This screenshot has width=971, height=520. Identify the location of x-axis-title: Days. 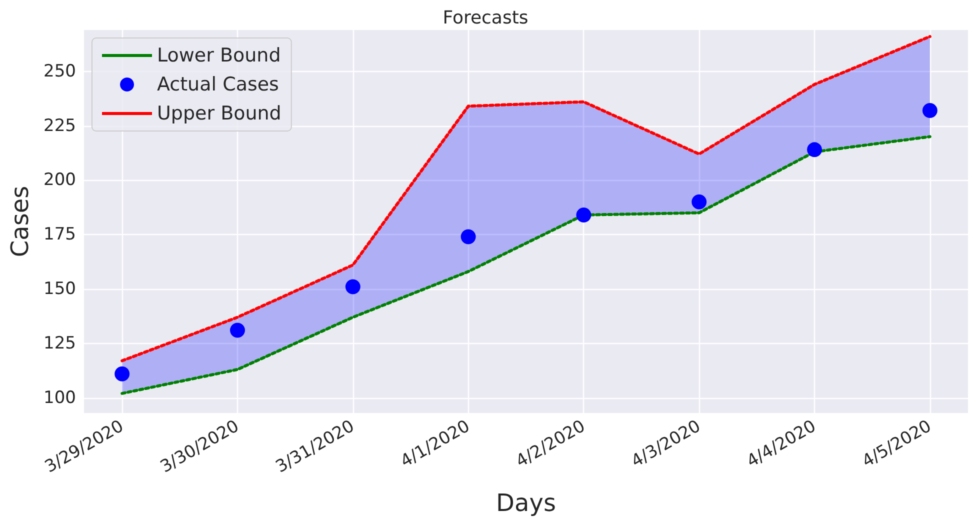
(526, 503).